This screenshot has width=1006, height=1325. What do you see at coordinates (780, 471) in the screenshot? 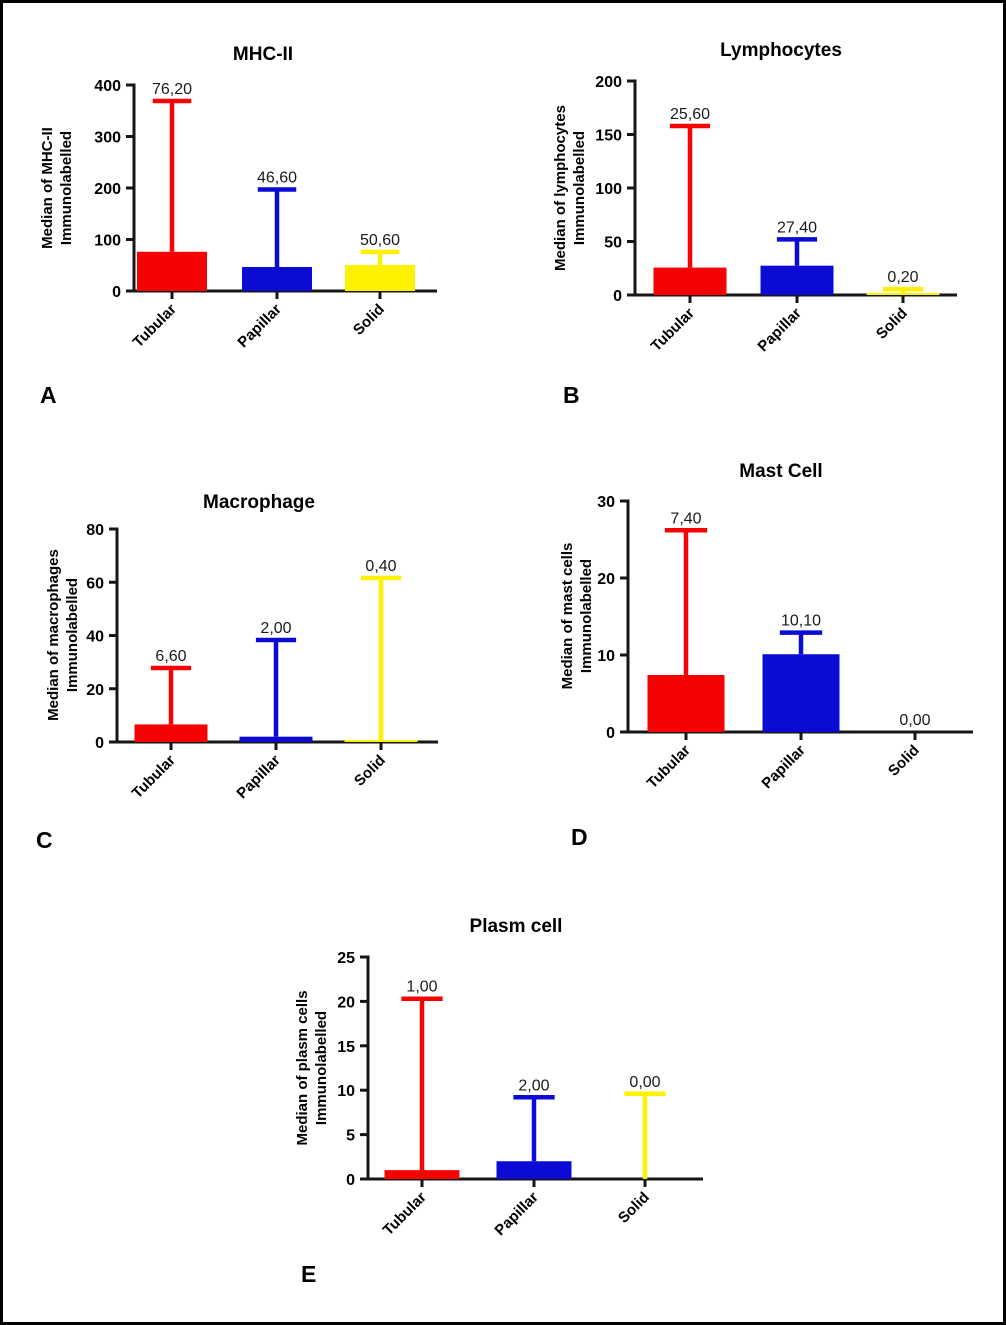
I see `chart-d-title: Mast Cell` at bounding box center [780, 471].